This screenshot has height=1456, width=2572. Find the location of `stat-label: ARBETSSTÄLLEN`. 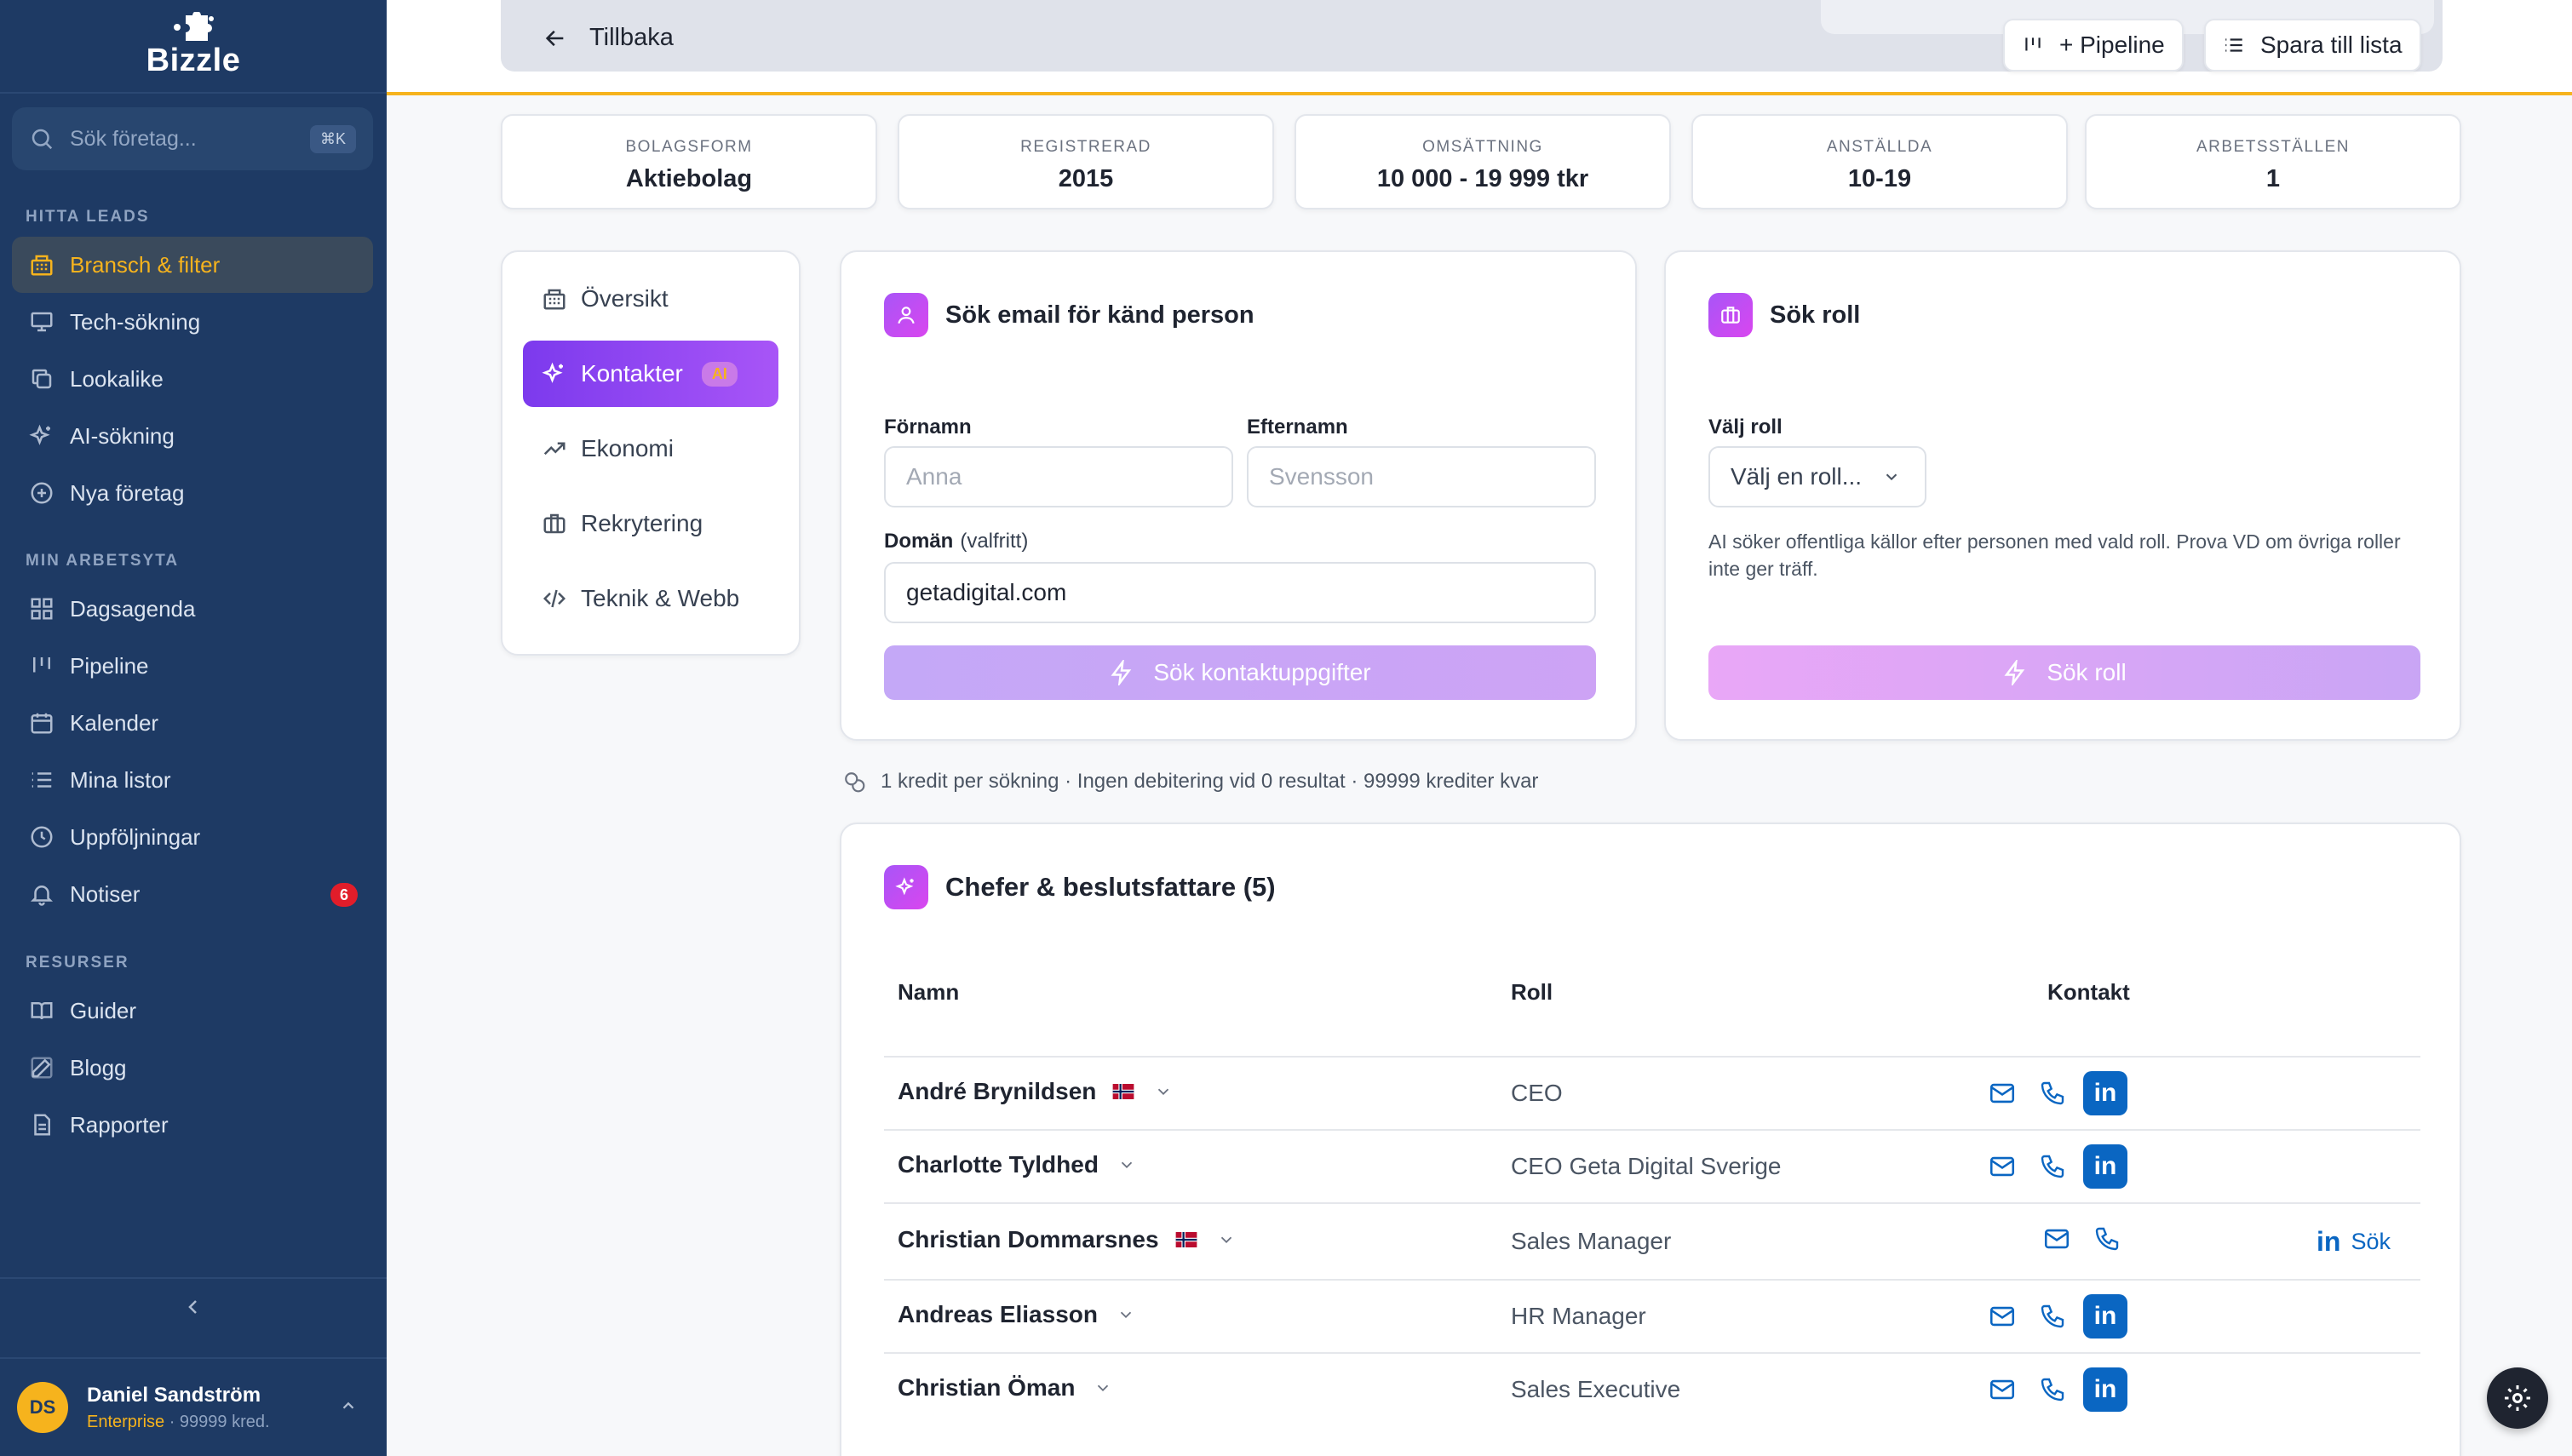

stat-label: ARBETSSTÄLLEN is located at coordinates (2273, 147).